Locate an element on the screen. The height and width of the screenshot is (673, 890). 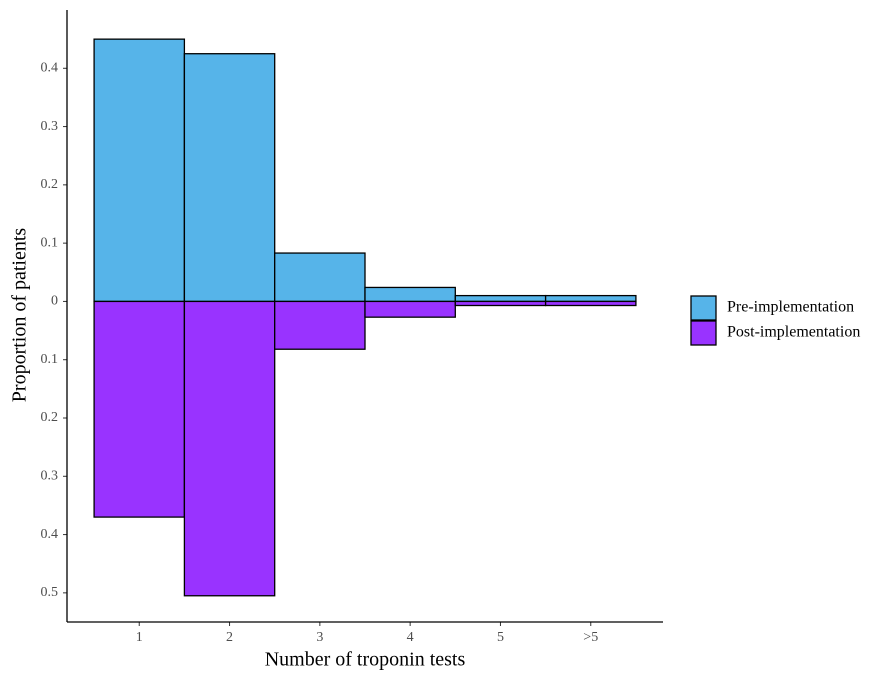
x-tick-label: 1 is located at coordinates (139, 637).